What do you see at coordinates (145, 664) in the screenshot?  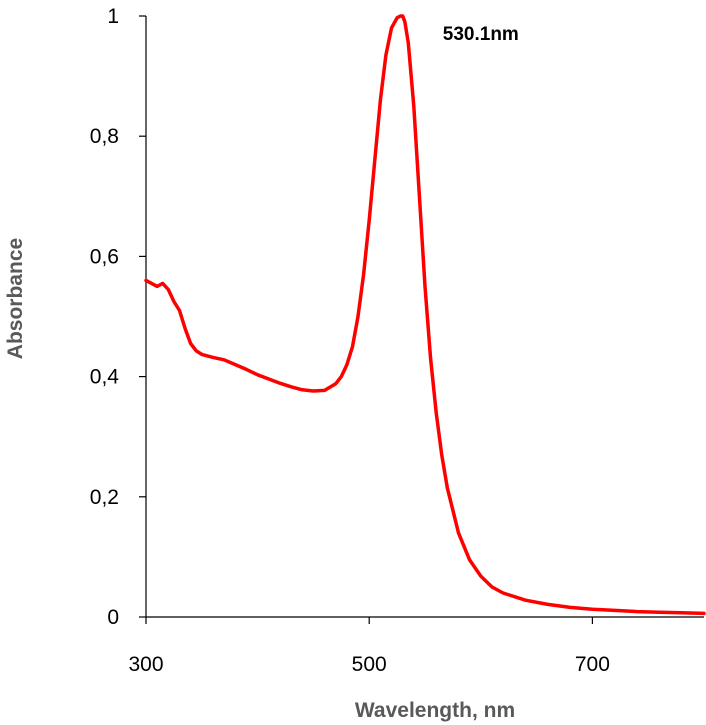 I see `x-tick-label: 300` at bounding box center [145, 664].